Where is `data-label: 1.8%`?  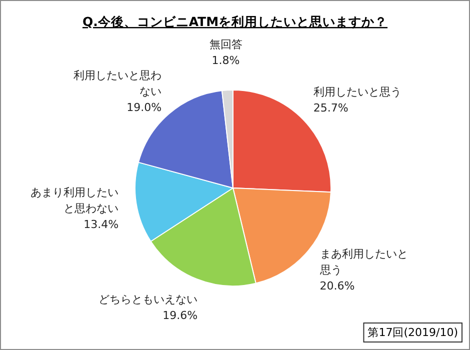 data-label: 1.8% is located at coordinates (226, 61).